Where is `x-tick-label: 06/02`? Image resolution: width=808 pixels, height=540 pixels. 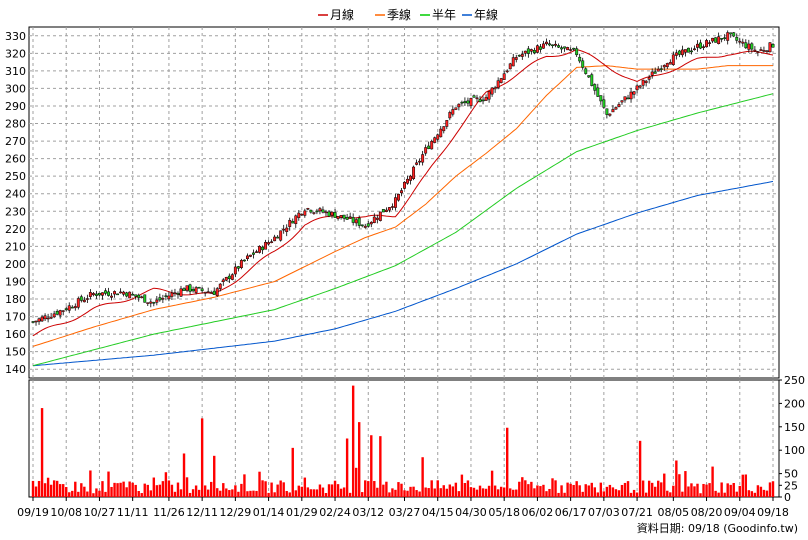 x-tick-label: 06/02 is located at coordinates (538, 512).